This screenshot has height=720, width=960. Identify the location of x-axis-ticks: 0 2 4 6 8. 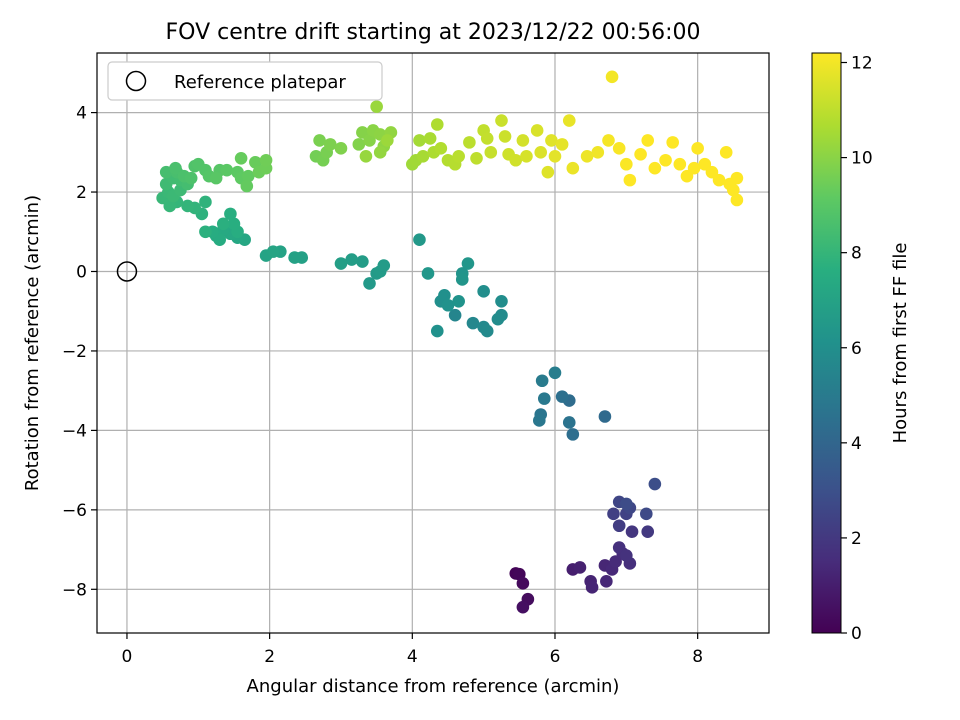
(412, 650).